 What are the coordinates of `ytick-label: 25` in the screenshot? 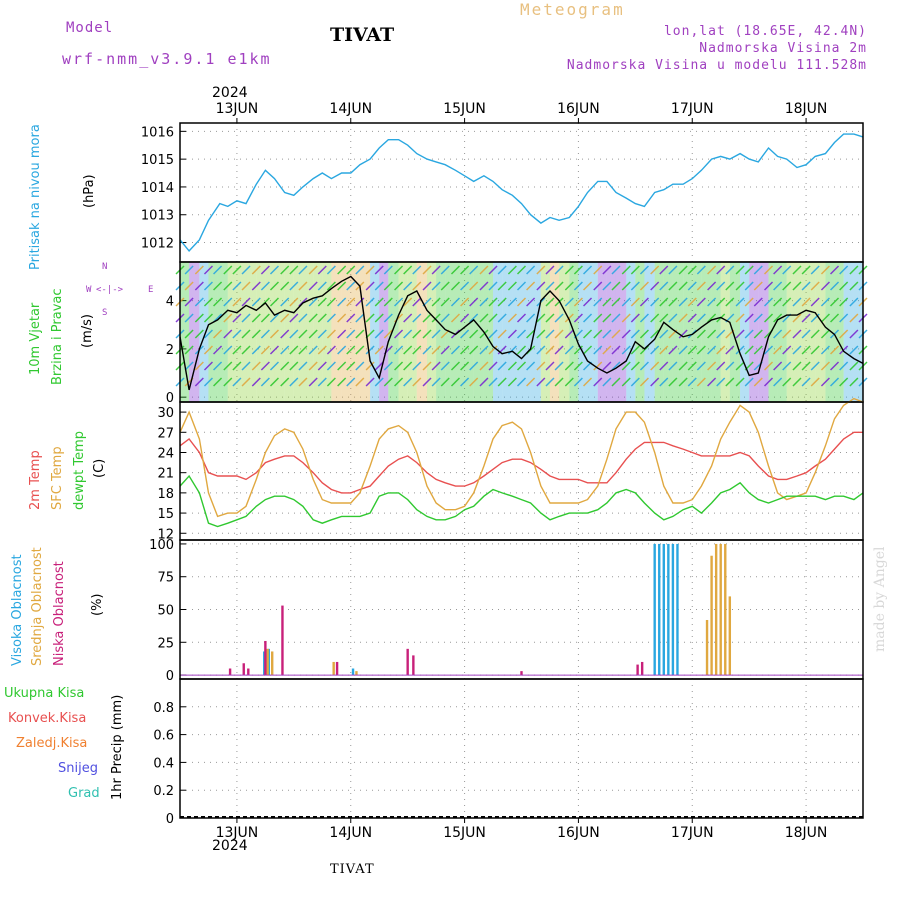 It's located at (165, 643).